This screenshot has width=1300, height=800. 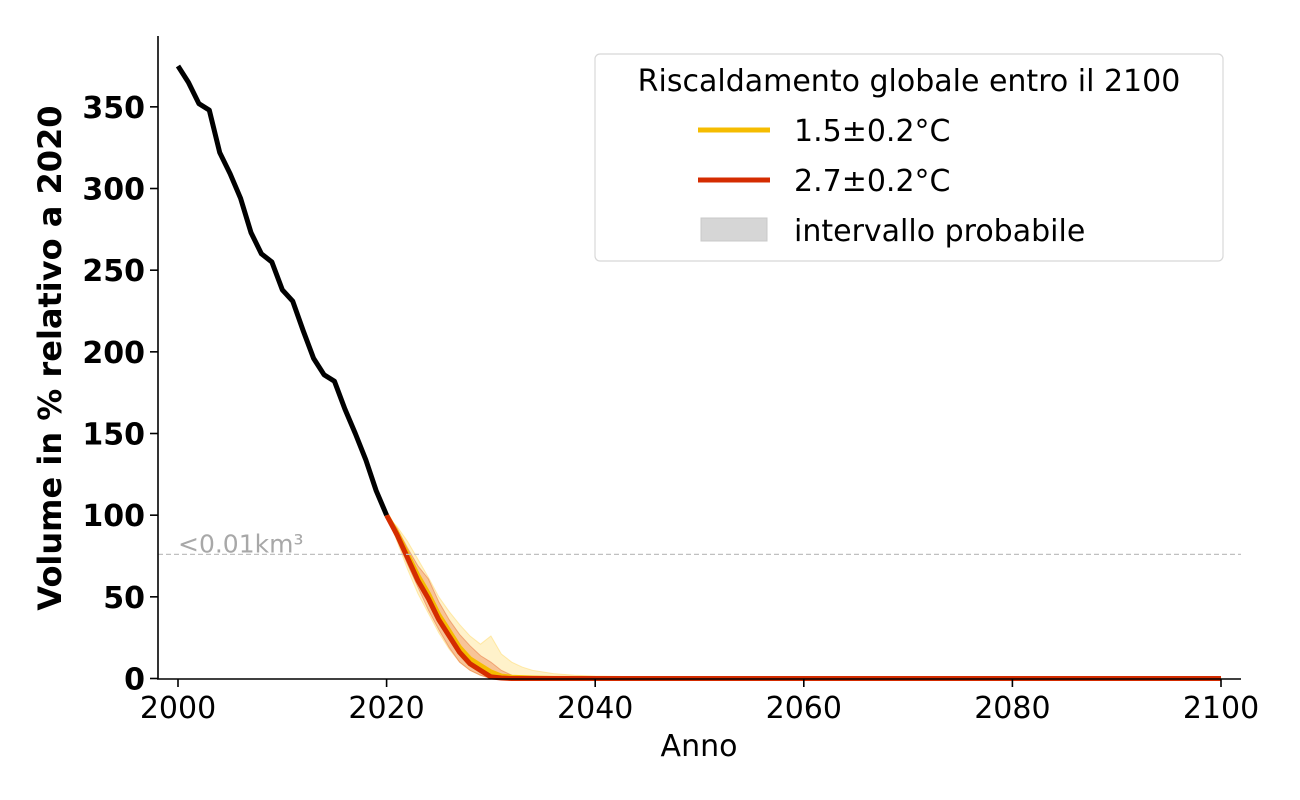 What do you see at coordinates (134, 680) in the screenshot?
I see `y-tick-label: 0` at bounding box center [134, 680].